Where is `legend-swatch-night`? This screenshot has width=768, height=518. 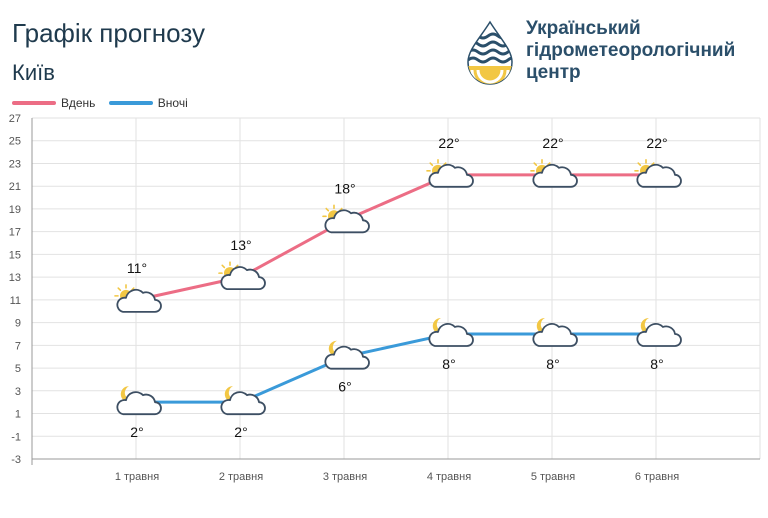 legend-swatch-night is located at coordinates (130, 103).